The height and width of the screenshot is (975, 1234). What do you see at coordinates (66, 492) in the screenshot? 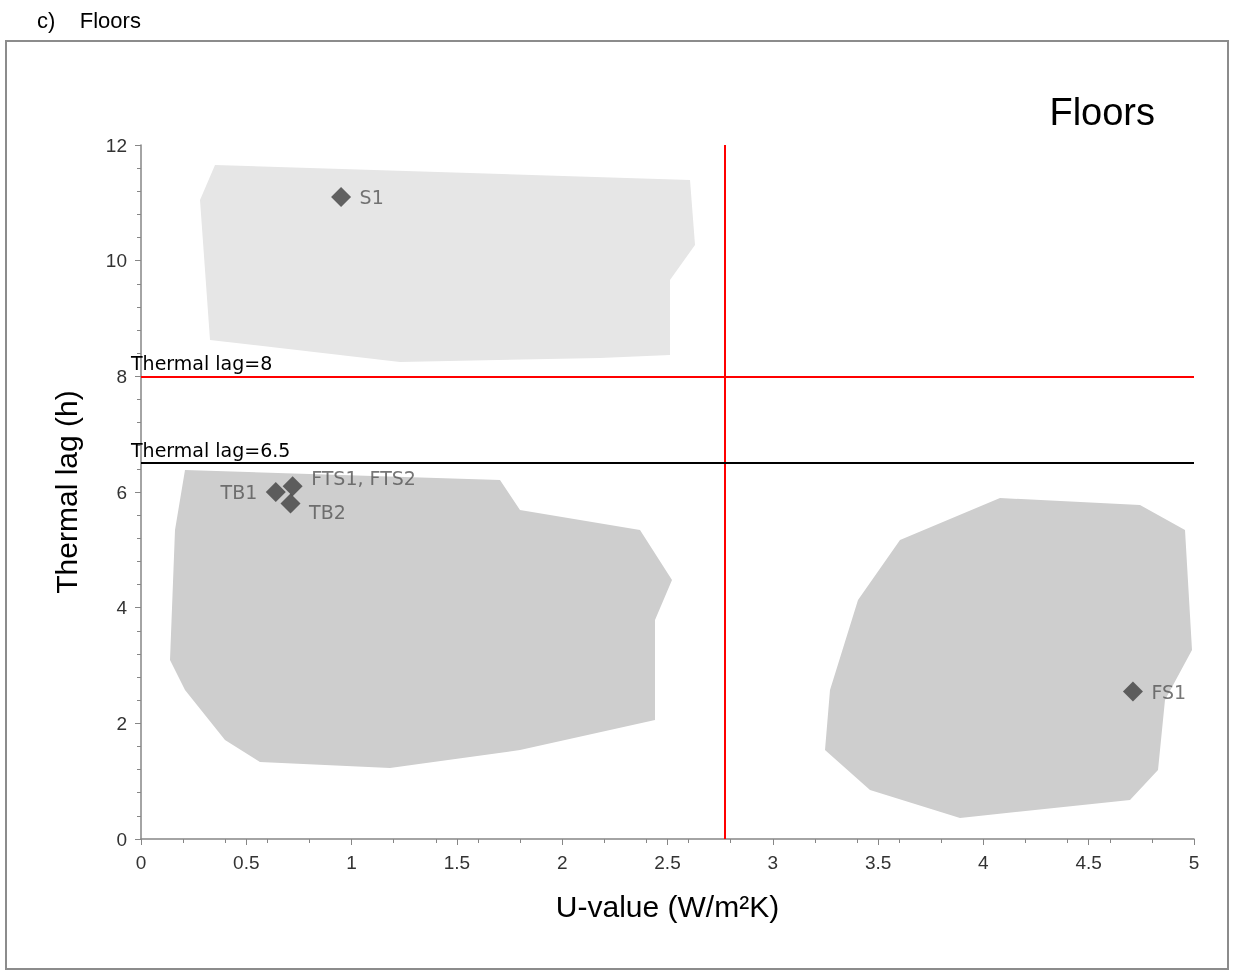
I see `y-axis-title: Thermal lag (h)` at bounding box center [66, 492].